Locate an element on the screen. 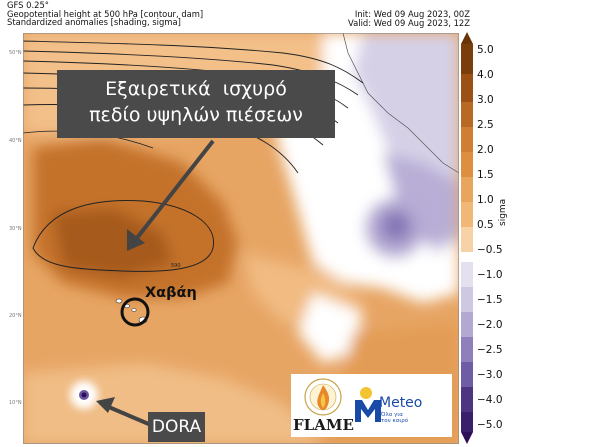  cbar-tick-neg-5: −5.0 is located at coordinates (490, 425).